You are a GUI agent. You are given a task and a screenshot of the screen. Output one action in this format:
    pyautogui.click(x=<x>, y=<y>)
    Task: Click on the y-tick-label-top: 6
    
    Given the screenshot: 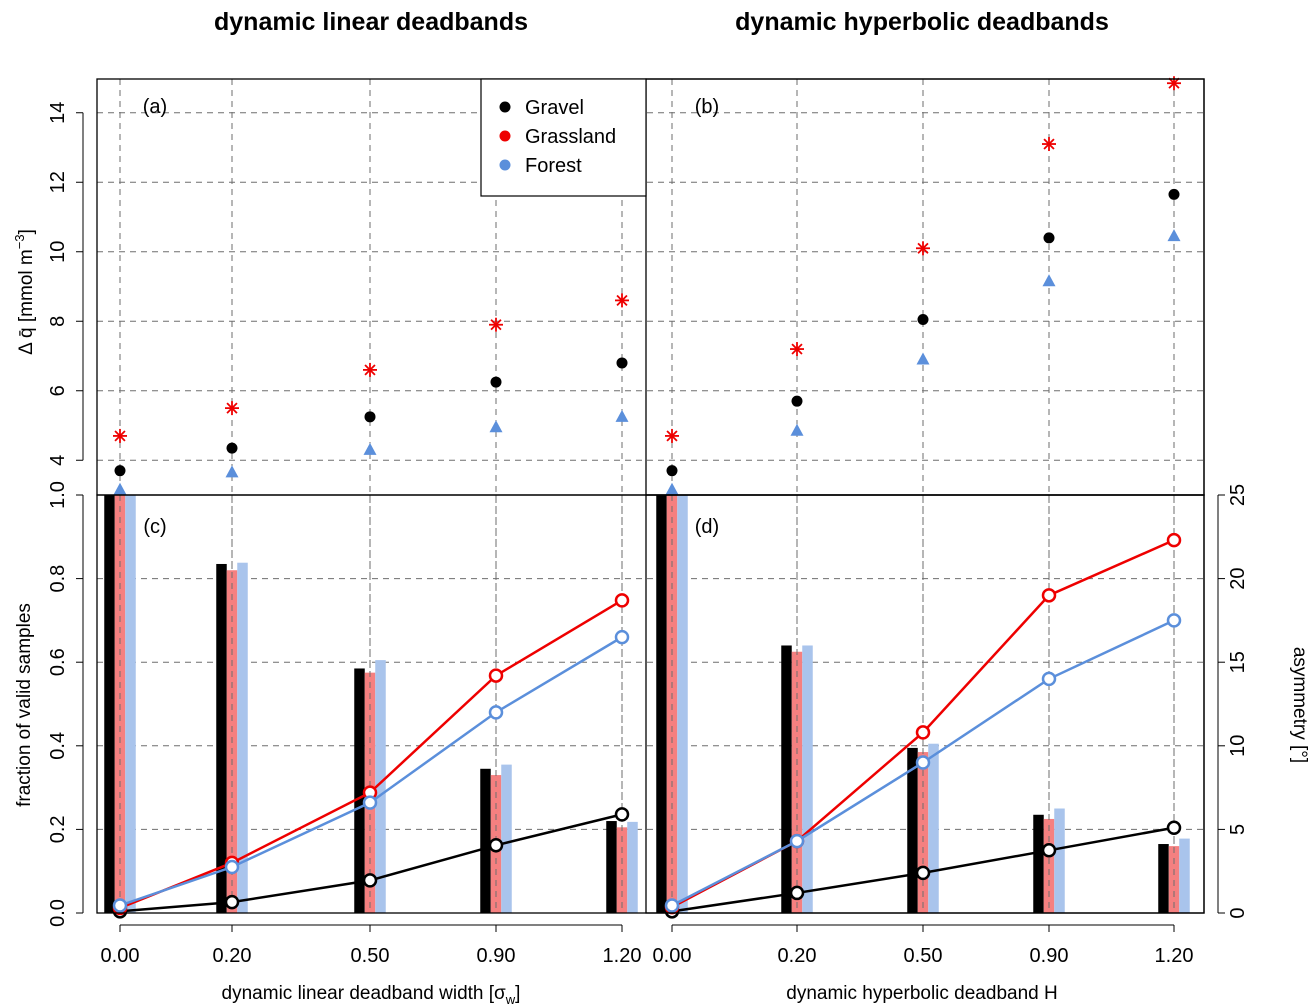 What is the action you would take?
    pyautogui.click(x=58, y=390)
    